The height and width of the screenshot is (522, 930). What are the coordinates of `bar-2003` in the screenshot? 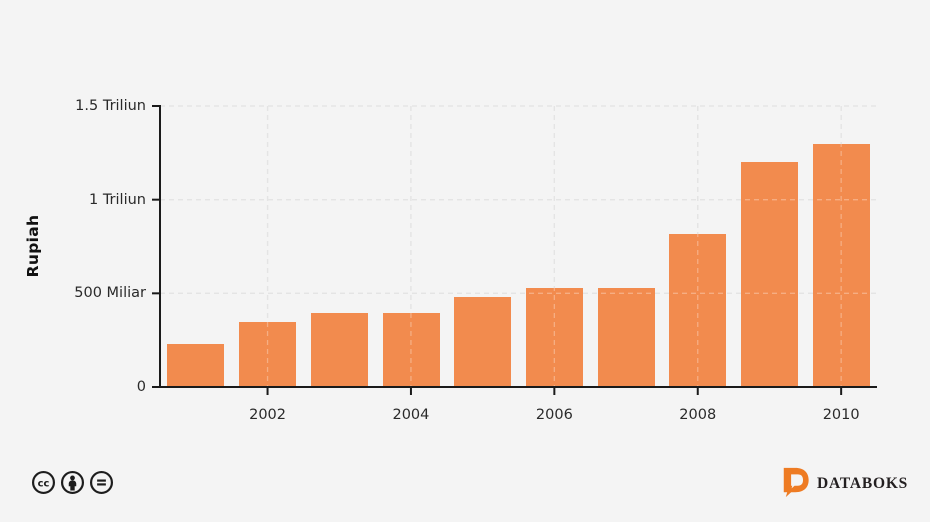 It's located at (339, 350).